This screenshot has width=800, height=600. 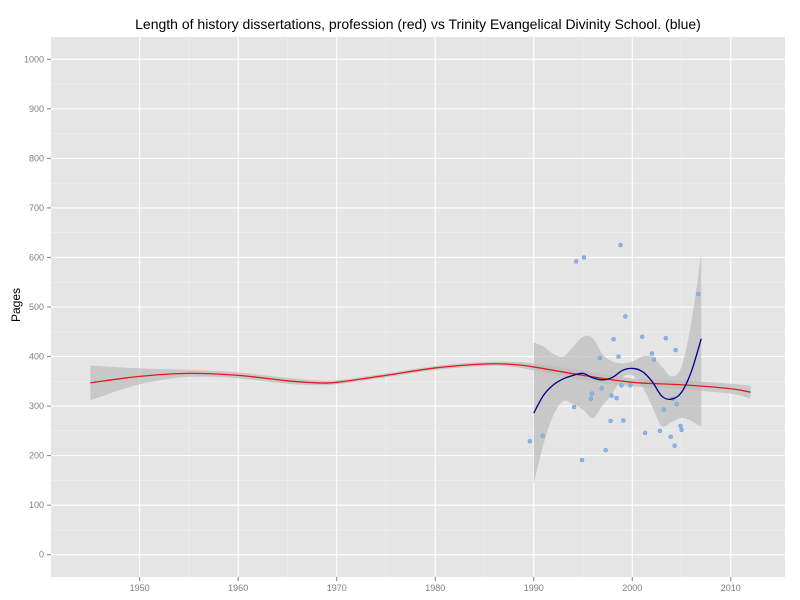 What do you see at coordinates (36, 456) in the screenshot?
I see `y-tick-label: 200` at bounding box center [36, 456].